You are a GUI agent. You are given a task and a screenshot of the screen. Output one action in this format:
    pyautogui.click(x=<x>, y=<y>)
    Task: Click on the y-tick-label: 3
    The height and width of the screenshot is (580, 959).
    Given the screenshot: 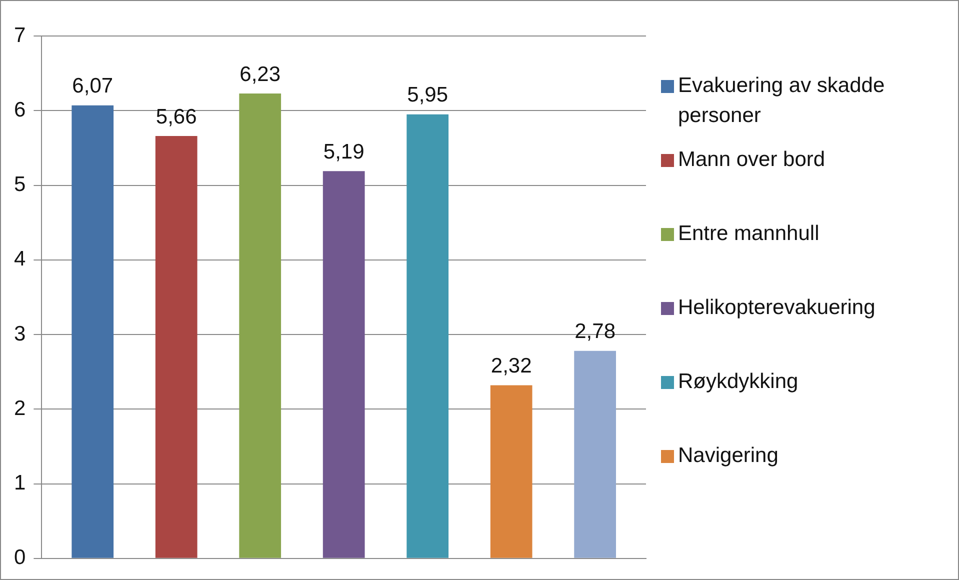 What is the action you would take?
    pyautogui.click(x=20, y=334)
    